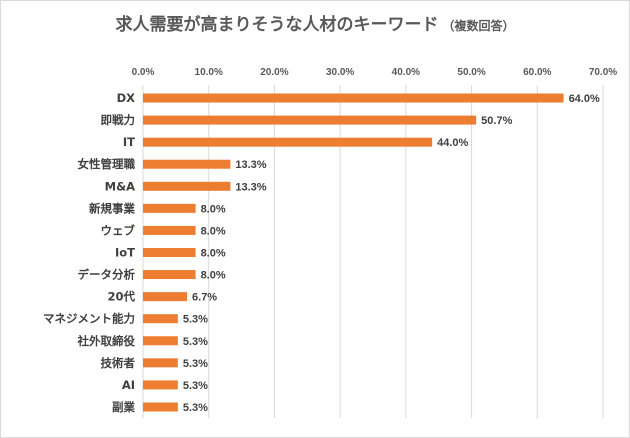 Image resolution: width=630 pixels, height=438 pixels. What do you see at coordinates (209, 72) in the screenshot?
I see `x-tick-label: 10.0%` at bounding box center [209, 72].